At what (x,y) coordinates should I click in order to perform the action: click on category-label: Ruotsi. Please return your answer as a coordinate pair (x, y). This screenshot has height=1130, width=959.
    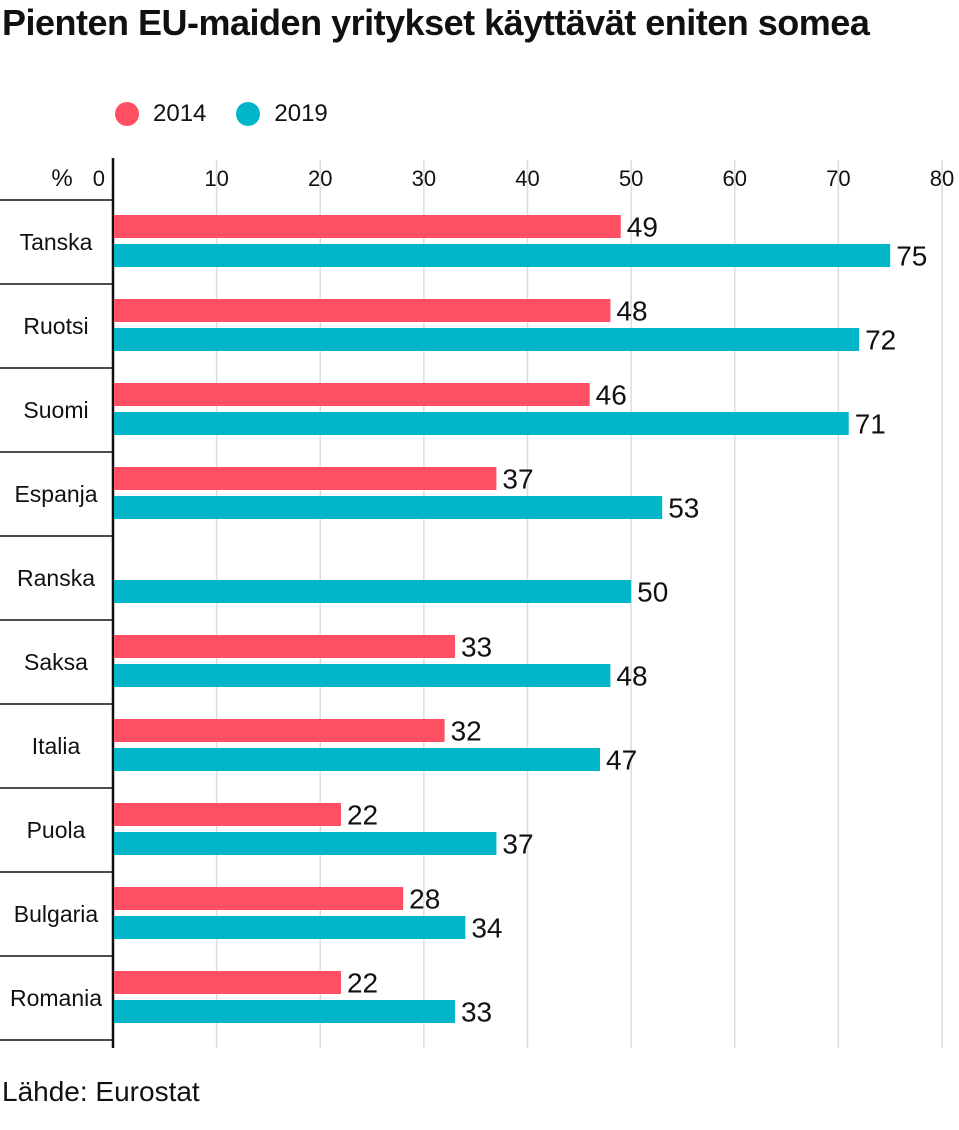
    Looking at the image, I should click on (55, 326).